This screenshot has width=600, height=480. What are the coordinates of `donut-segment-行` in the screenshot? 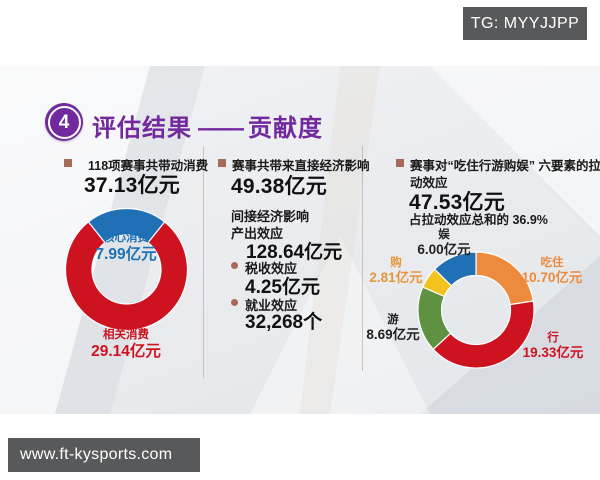 It's located at (483, 334).